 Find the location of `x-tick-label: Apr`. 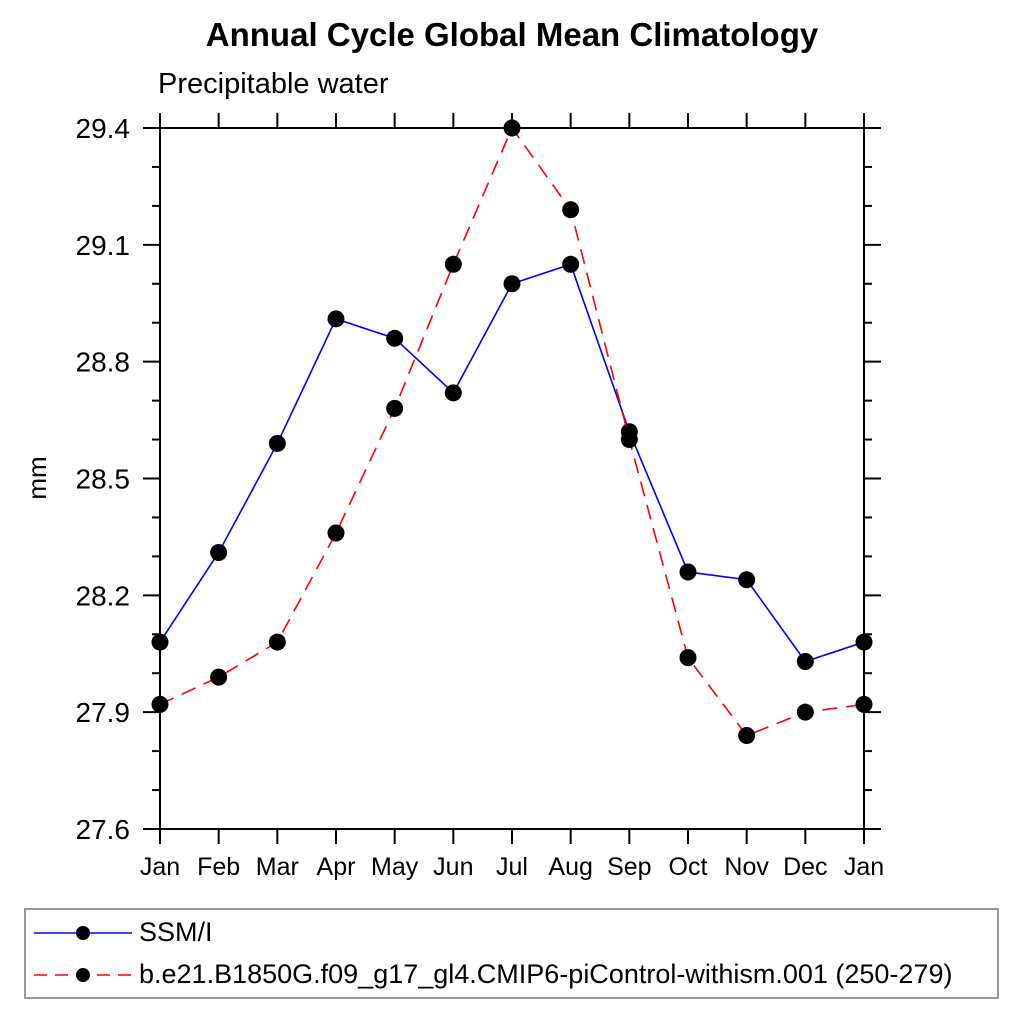

x-tick-label: Apr is located at coordinates (336, 867).